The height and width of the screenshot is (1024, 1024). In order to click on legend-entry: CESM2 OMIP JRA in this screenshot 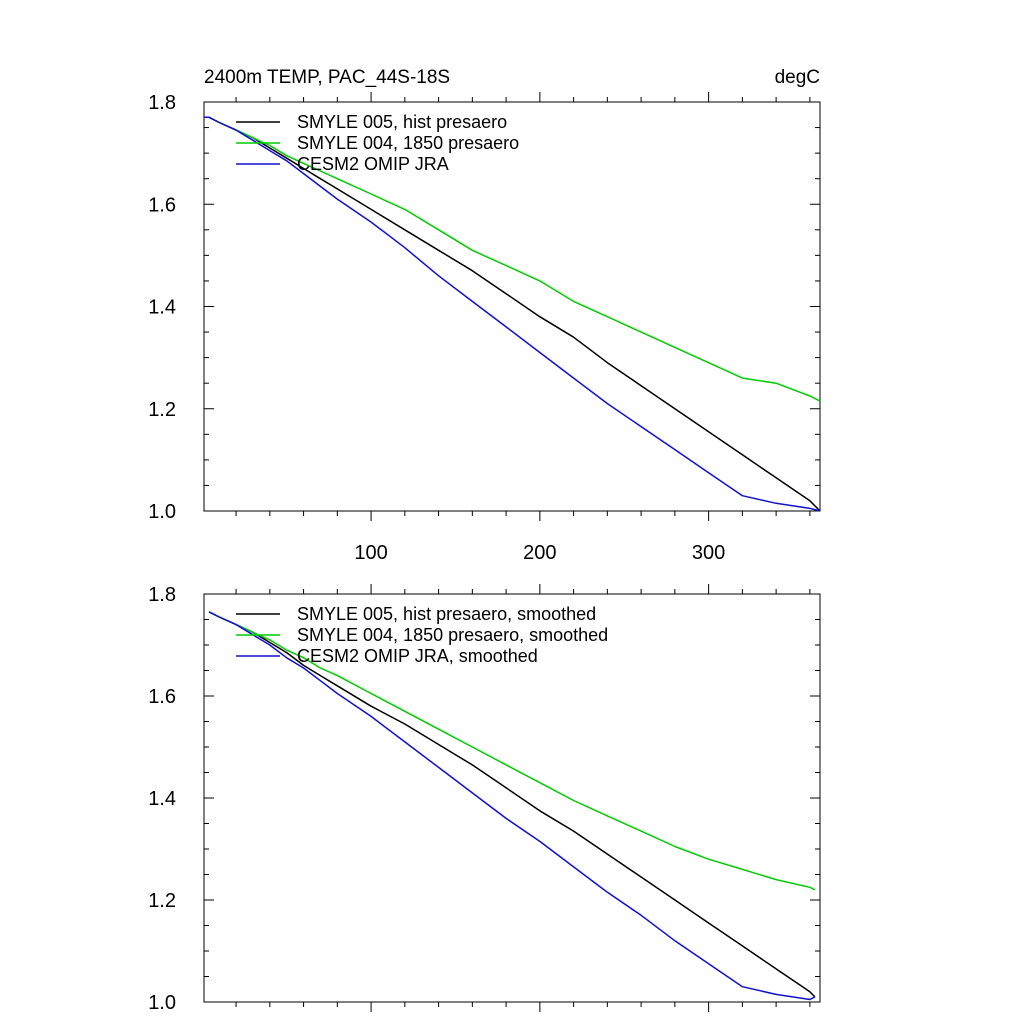, I will do `click(373, 164)`.